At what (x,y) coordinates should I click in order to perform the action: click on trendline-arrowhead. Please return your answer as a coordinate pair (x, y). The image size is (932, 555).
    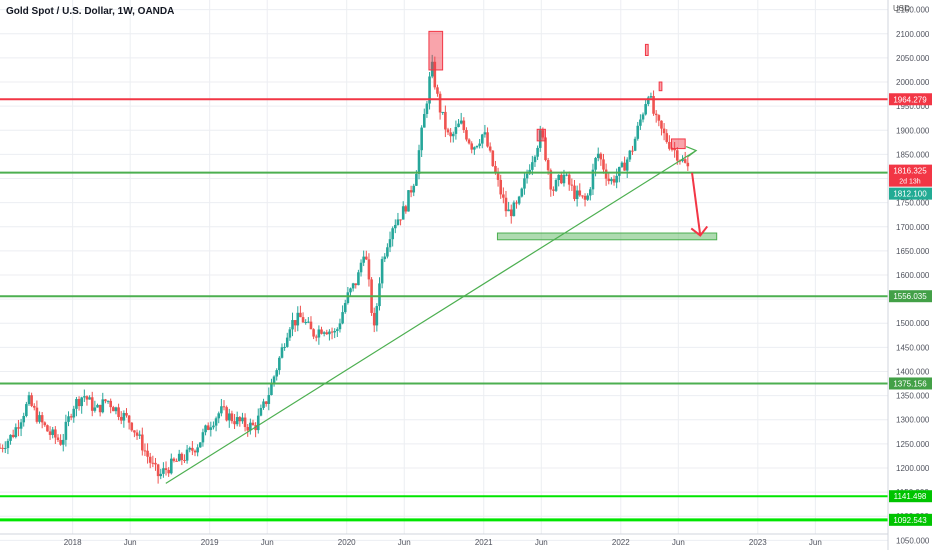
    Looking at the image, I should click on (691, 151).